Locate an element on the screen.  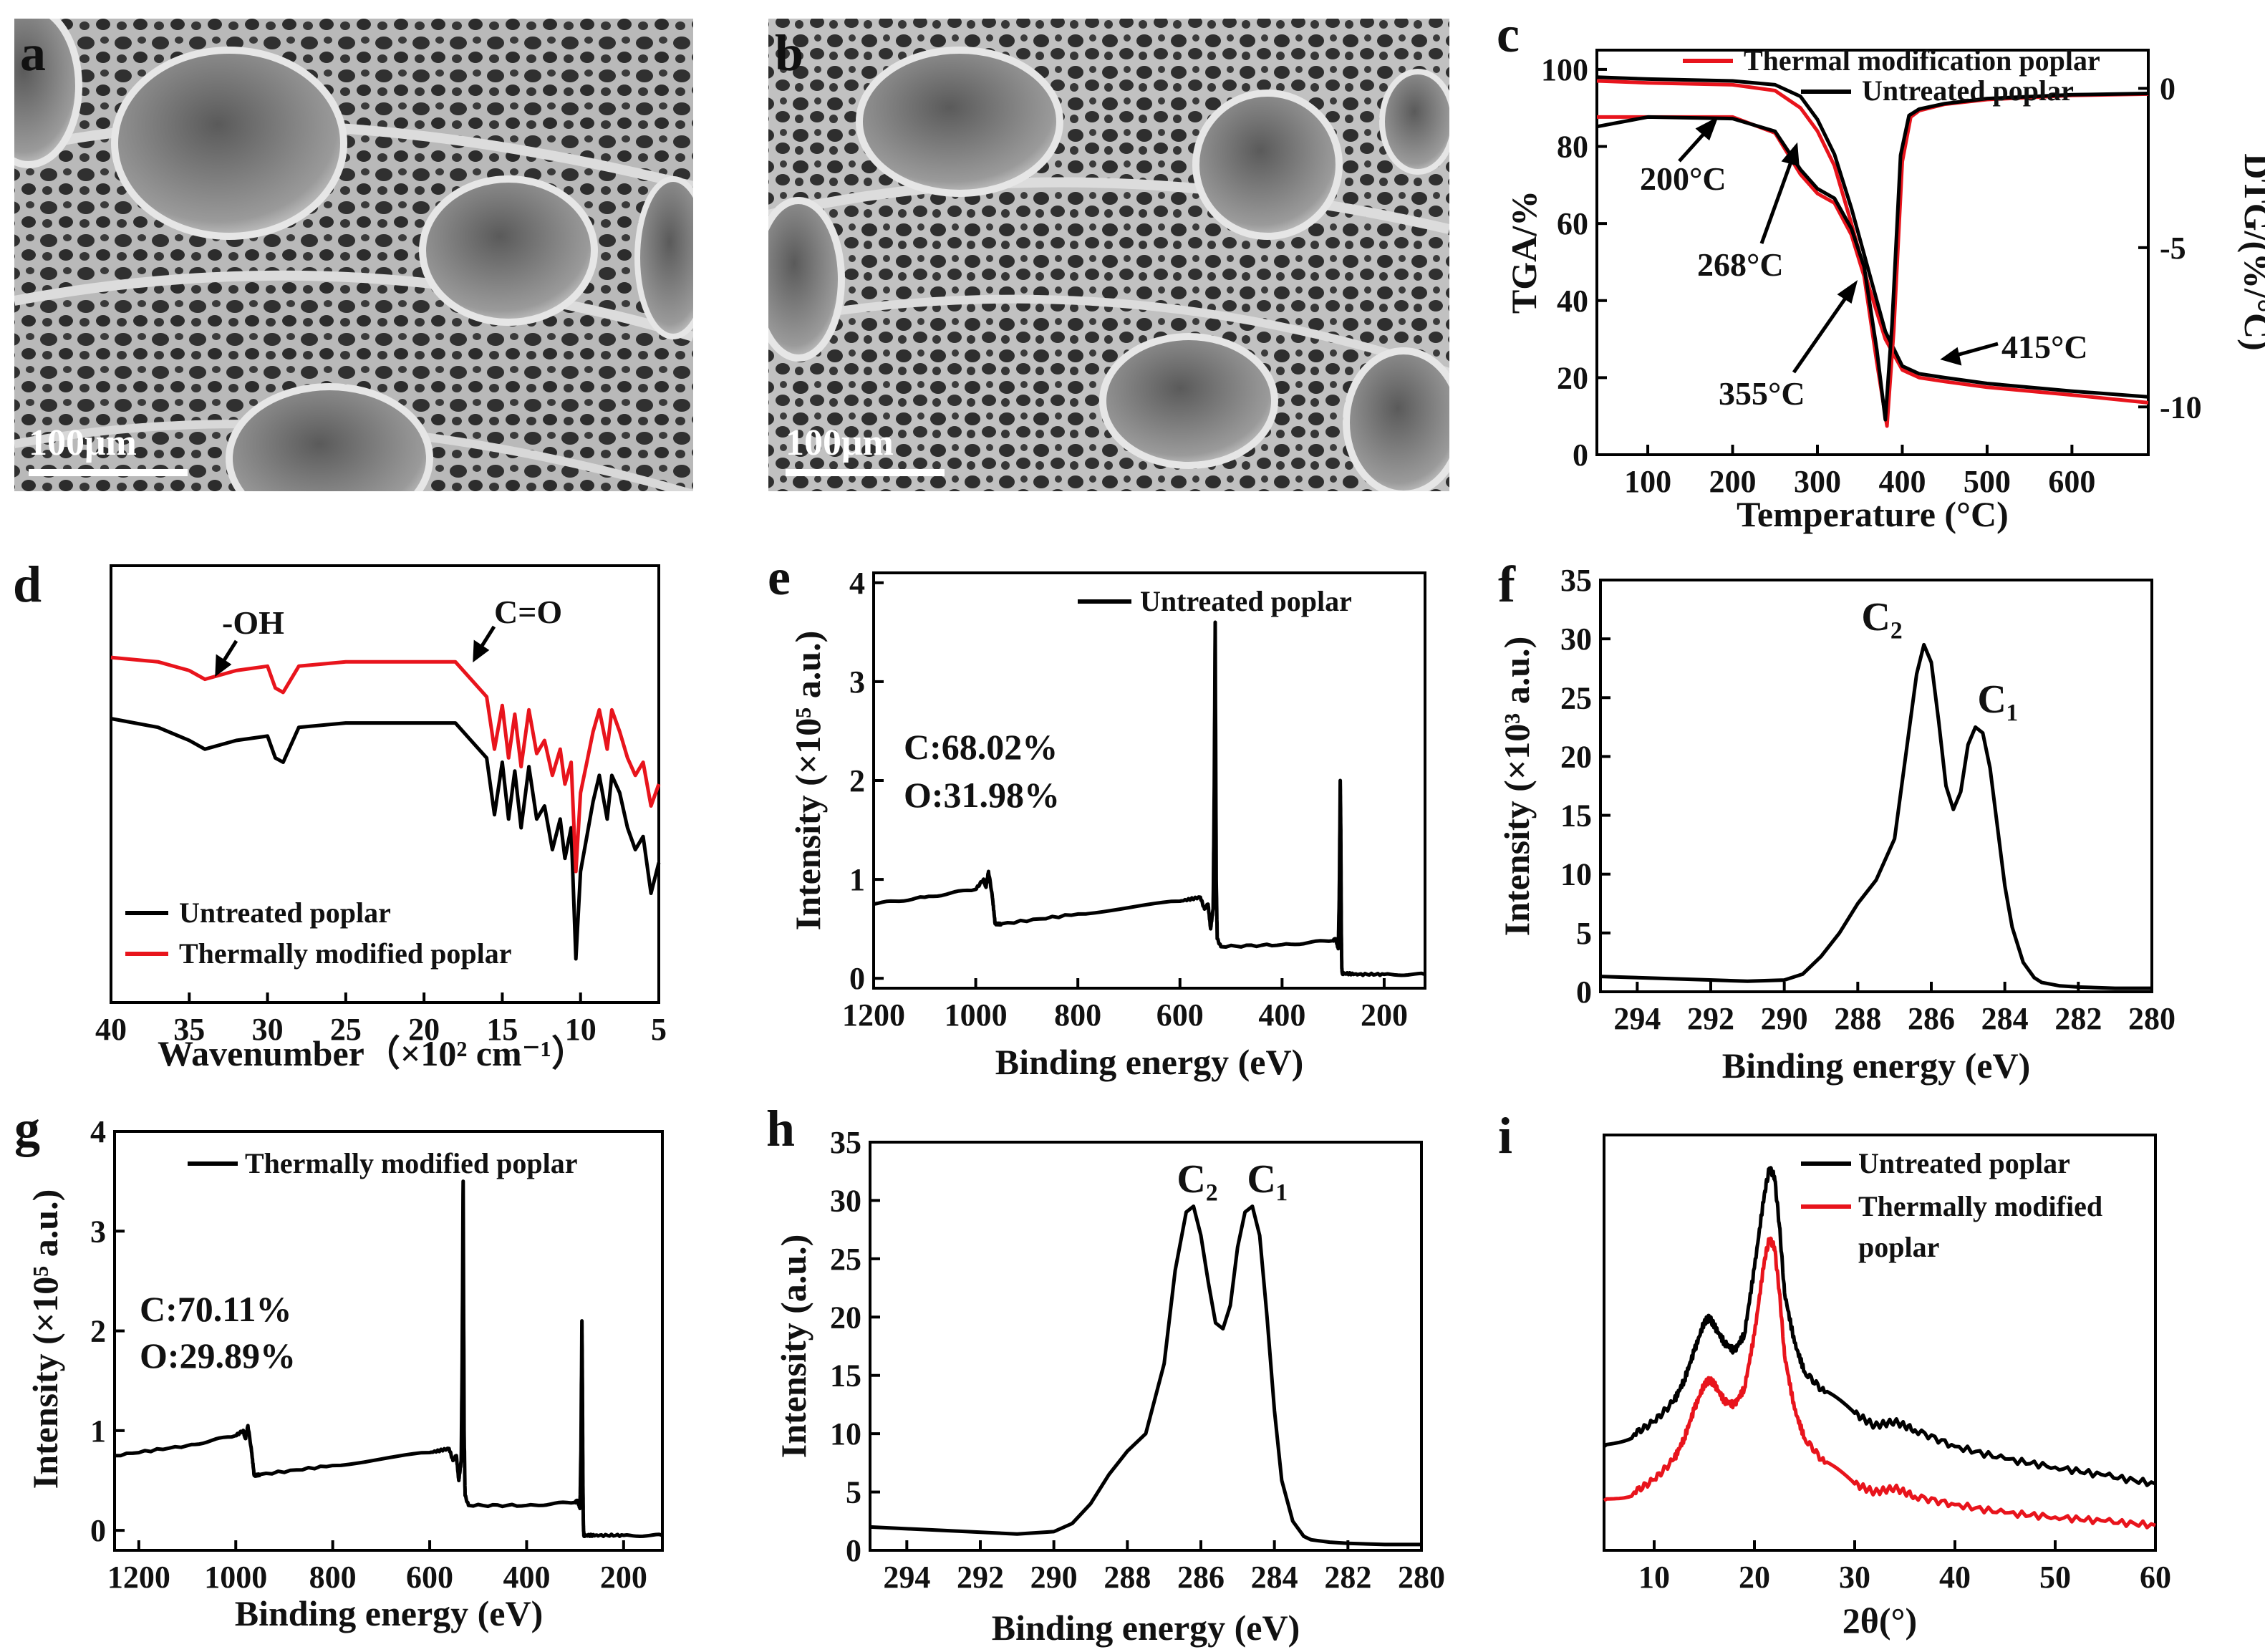
panel-letter-a: a is located at coordinates (33, 53).